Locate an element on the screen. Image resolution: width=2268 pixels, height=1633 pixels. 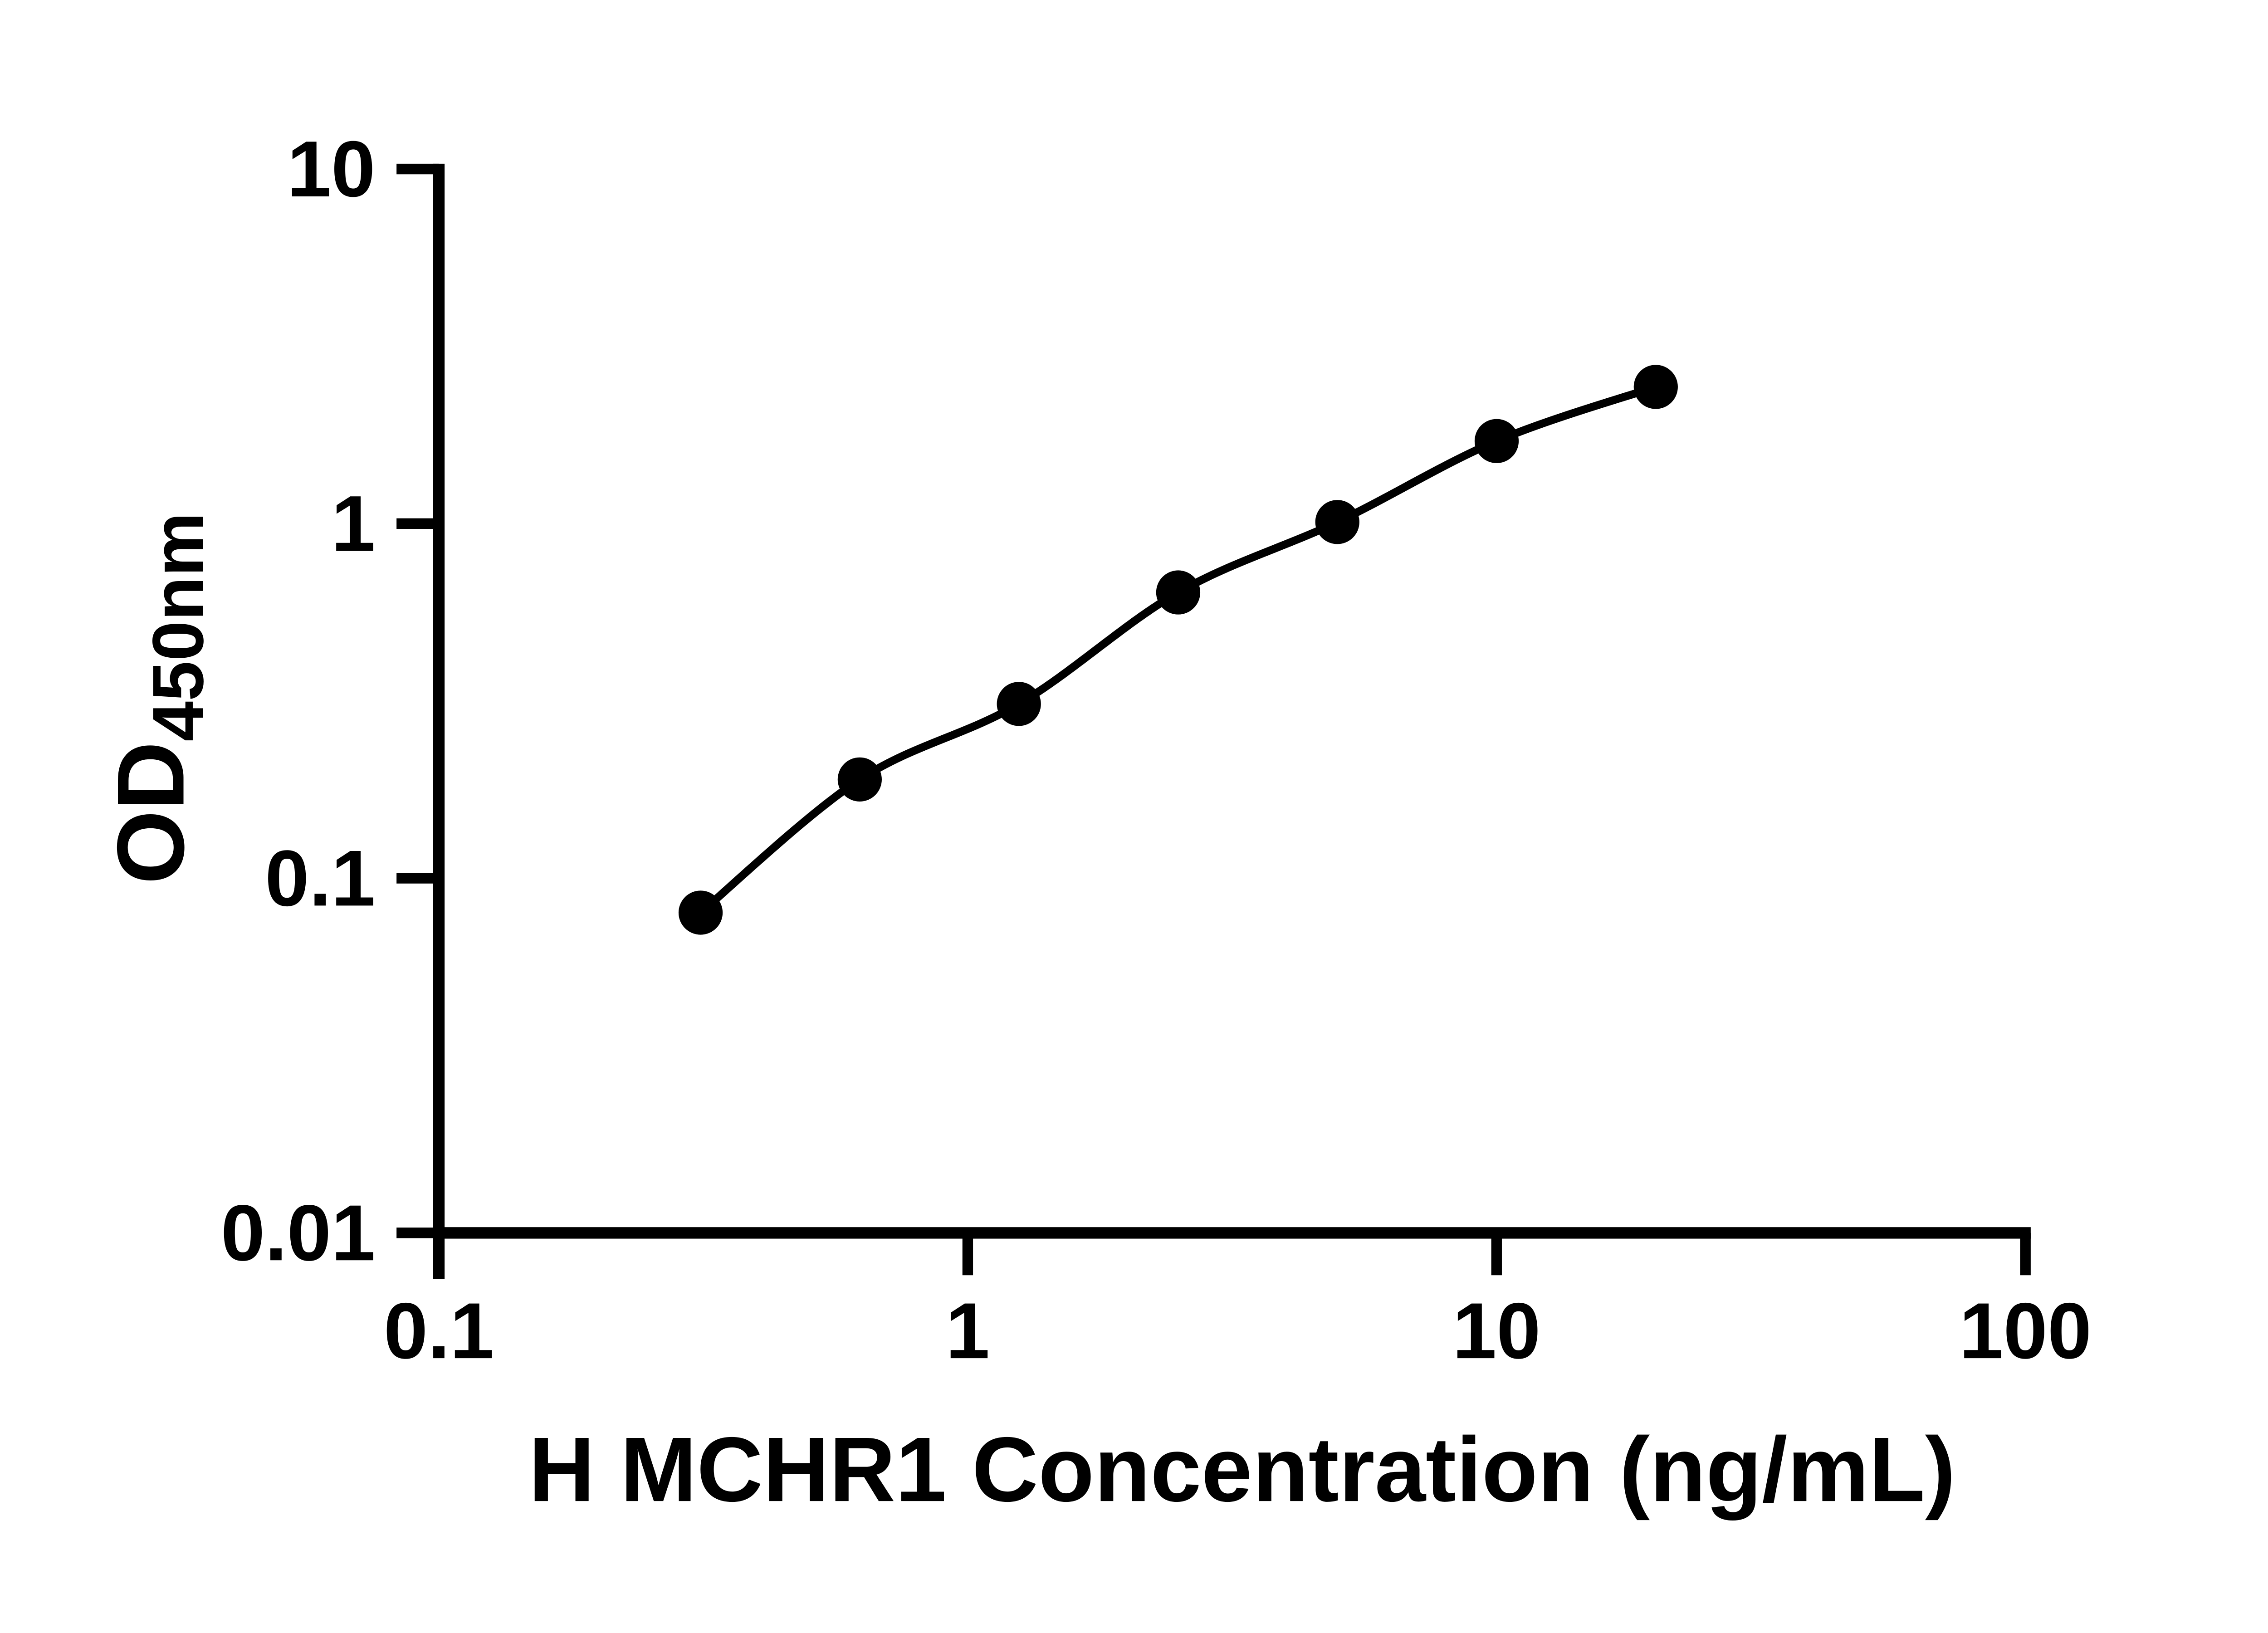
y-tick-label: 10 is located at coordinates (332, 169).